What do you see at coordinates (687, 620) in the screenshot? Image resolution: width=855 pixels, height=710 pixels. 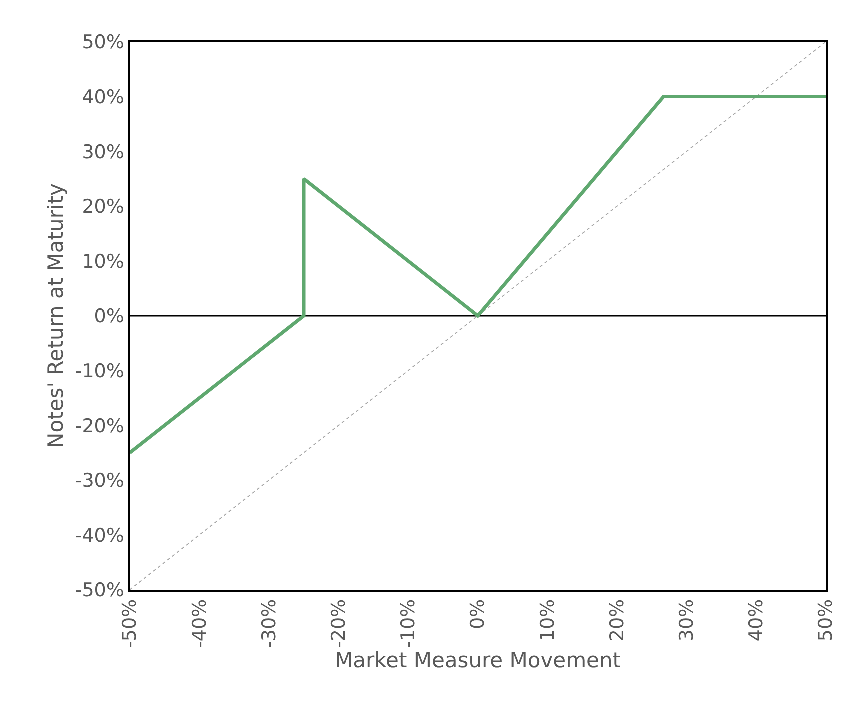 I see `x-tick-label: 30%` at bounding box center [687, 620].